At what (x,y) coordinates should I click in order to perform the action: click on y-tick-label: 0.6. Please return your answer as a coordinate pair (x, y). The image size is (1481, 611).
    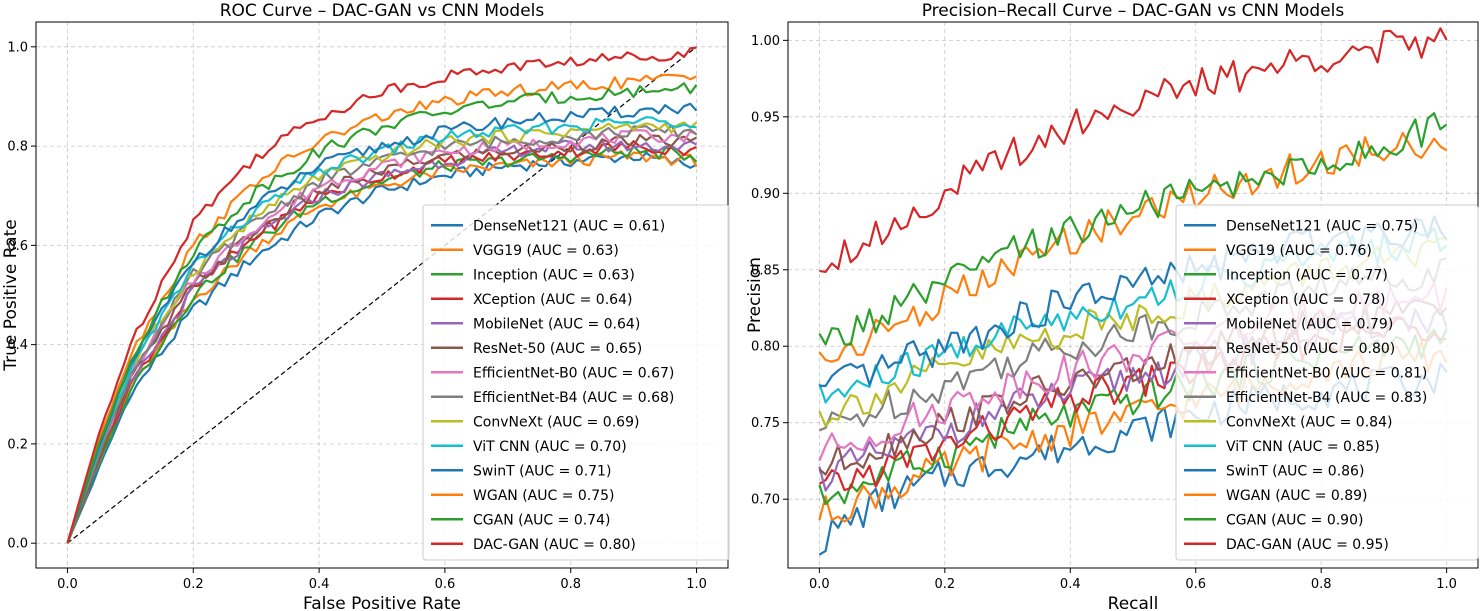
    Looking at the image, I should click on (17, 246).